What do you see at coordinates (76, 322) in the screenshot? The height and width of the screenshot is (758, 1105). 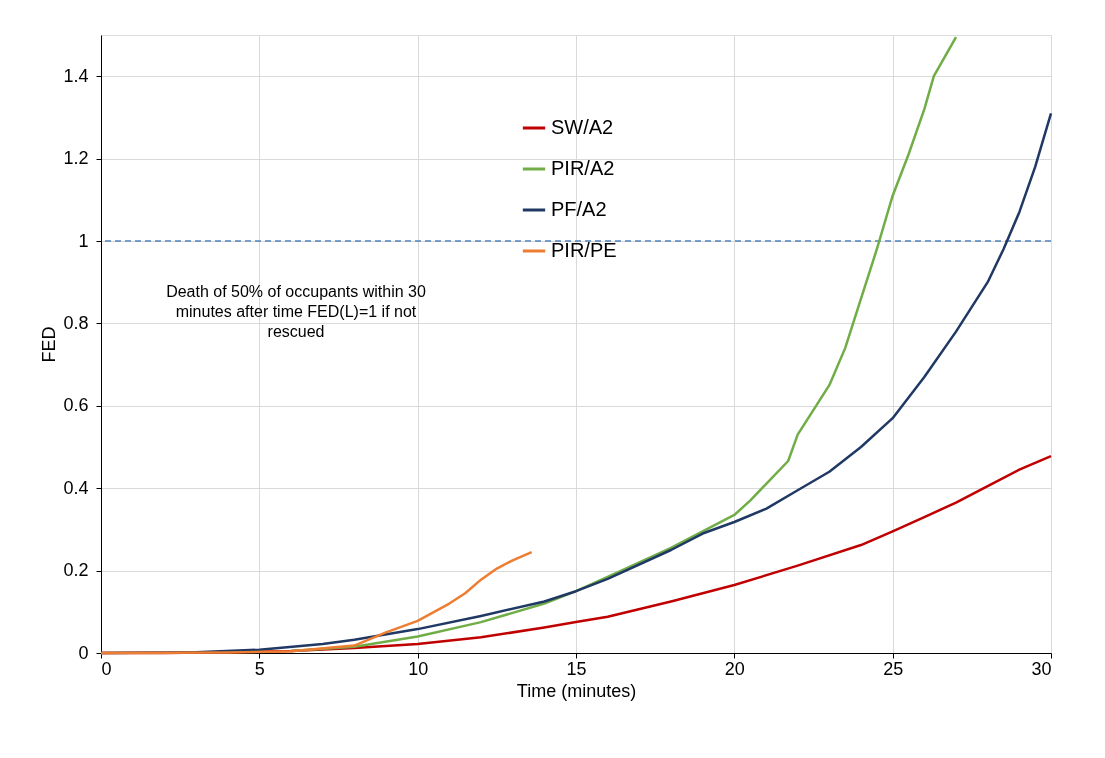 I see `y-tick-label: 0.8` at bounding box center [76, 322].